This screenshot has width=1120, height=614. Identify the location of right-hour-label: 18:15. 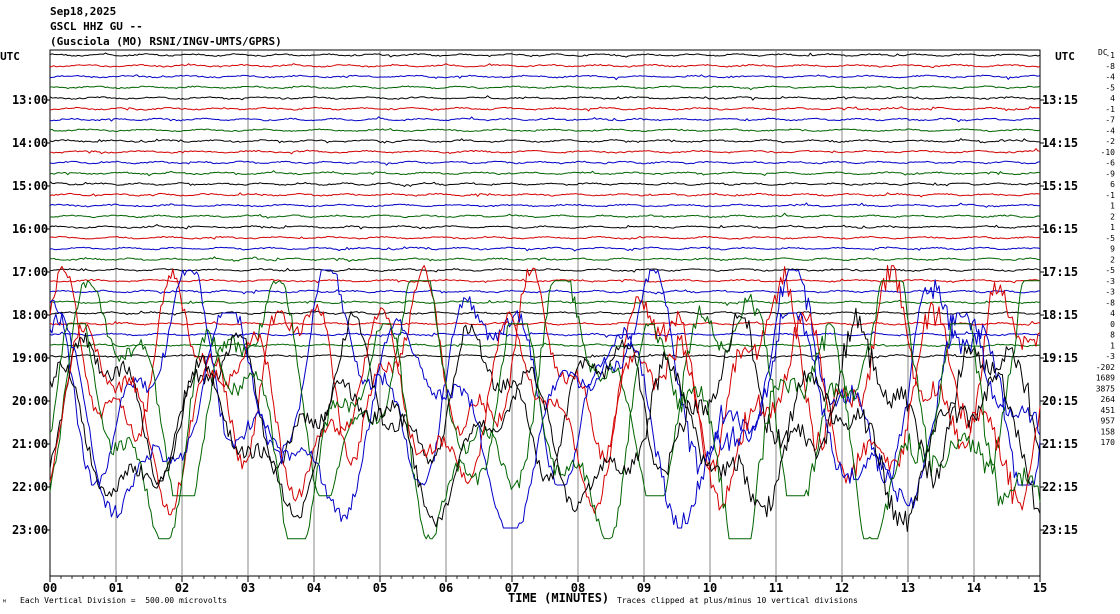
(1060, 315).